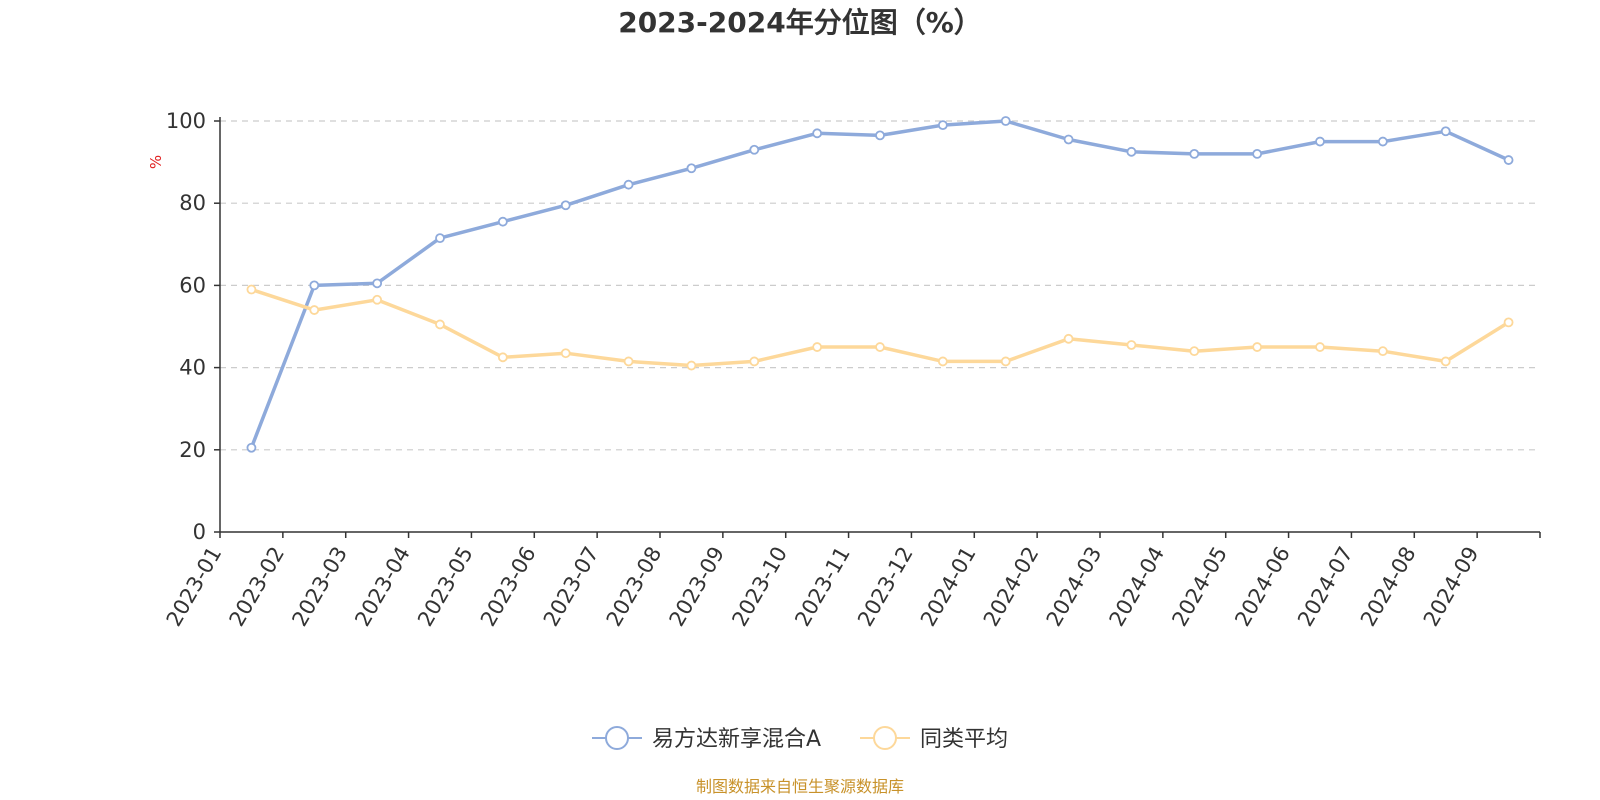 The width and height of the screenshot is (1600, 800). What do you see at coordinates (571, 587) in the screenshot?
I see `x-tick-label: 2023-07` at bounding box center [571, 587].